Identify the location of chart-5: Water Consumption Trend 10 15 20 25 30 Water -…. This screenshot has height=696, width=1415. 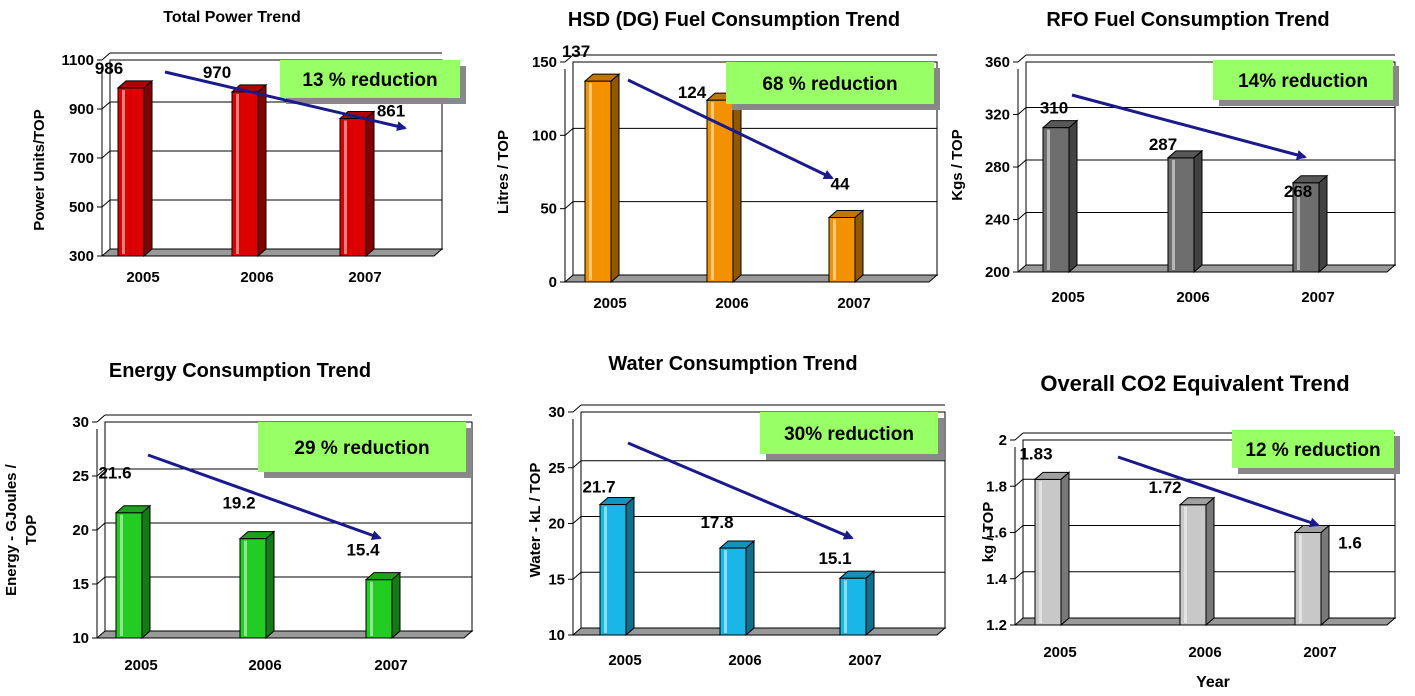
(737, 511).